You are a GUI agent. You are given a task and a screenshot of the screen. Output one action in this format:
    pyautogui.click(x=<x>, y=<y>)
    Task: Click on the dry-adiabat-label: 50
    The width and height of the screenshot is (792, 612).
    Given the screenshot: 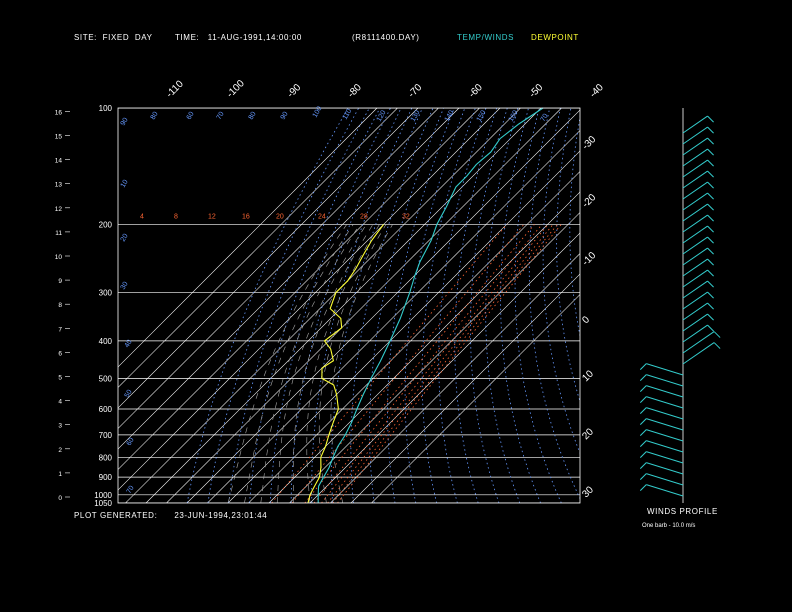 What is the action you would take?
    pyautogui.click(x=129, y=394)
    